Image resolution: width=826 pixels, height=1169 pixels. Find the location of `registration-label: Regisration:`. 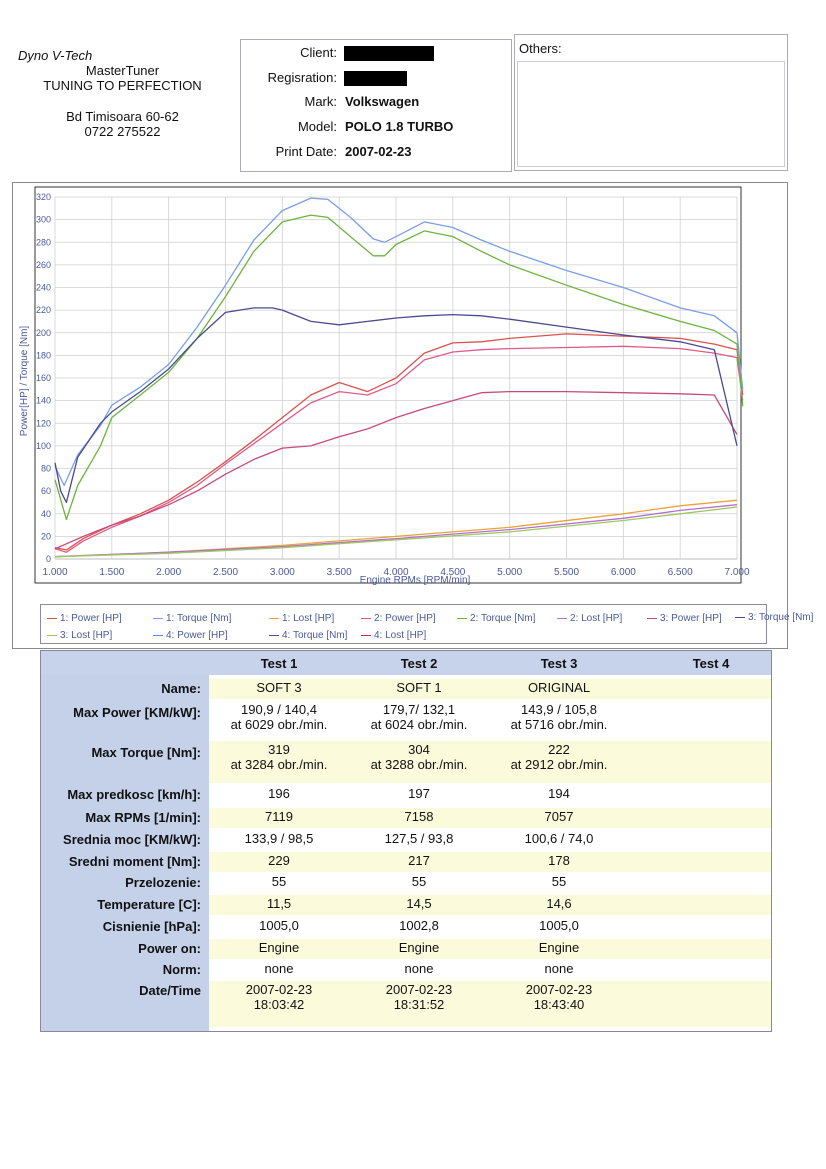

registration-label: Regisration: is located at coordinates (302, 77).